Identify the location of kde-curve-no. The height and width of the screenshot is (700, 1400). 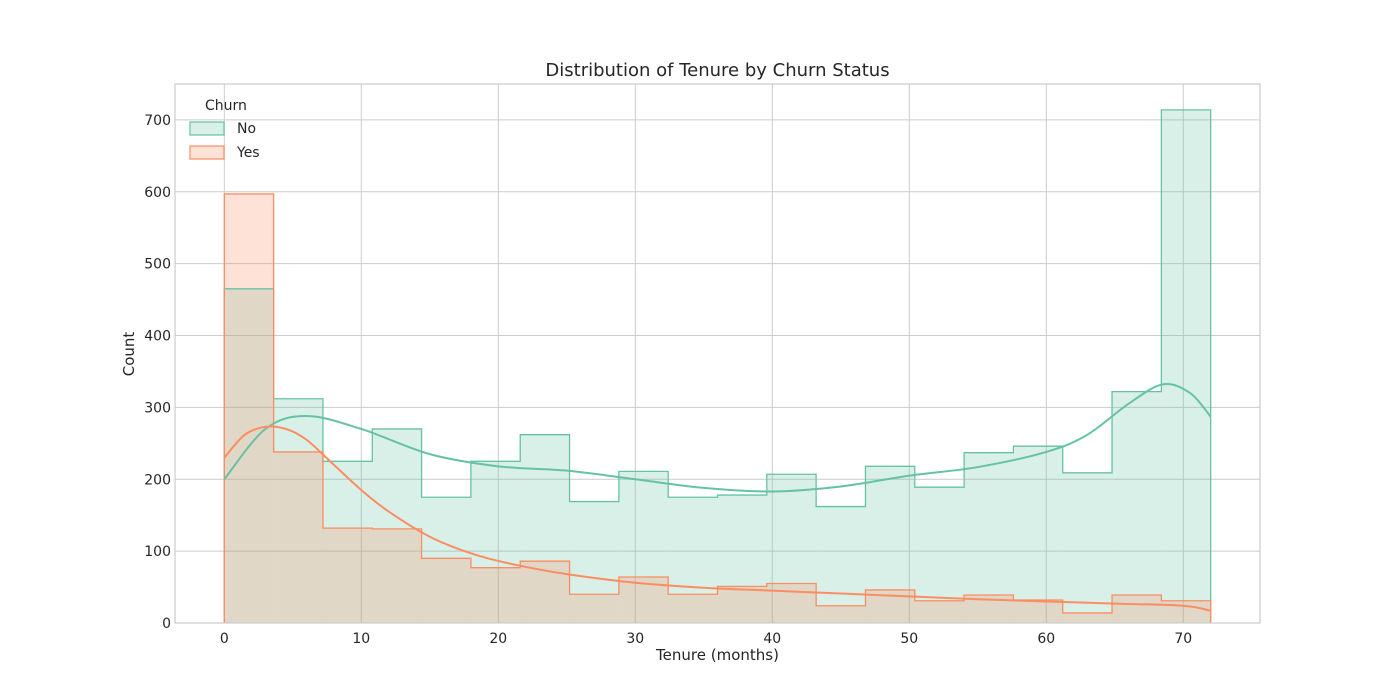
(717, 438).